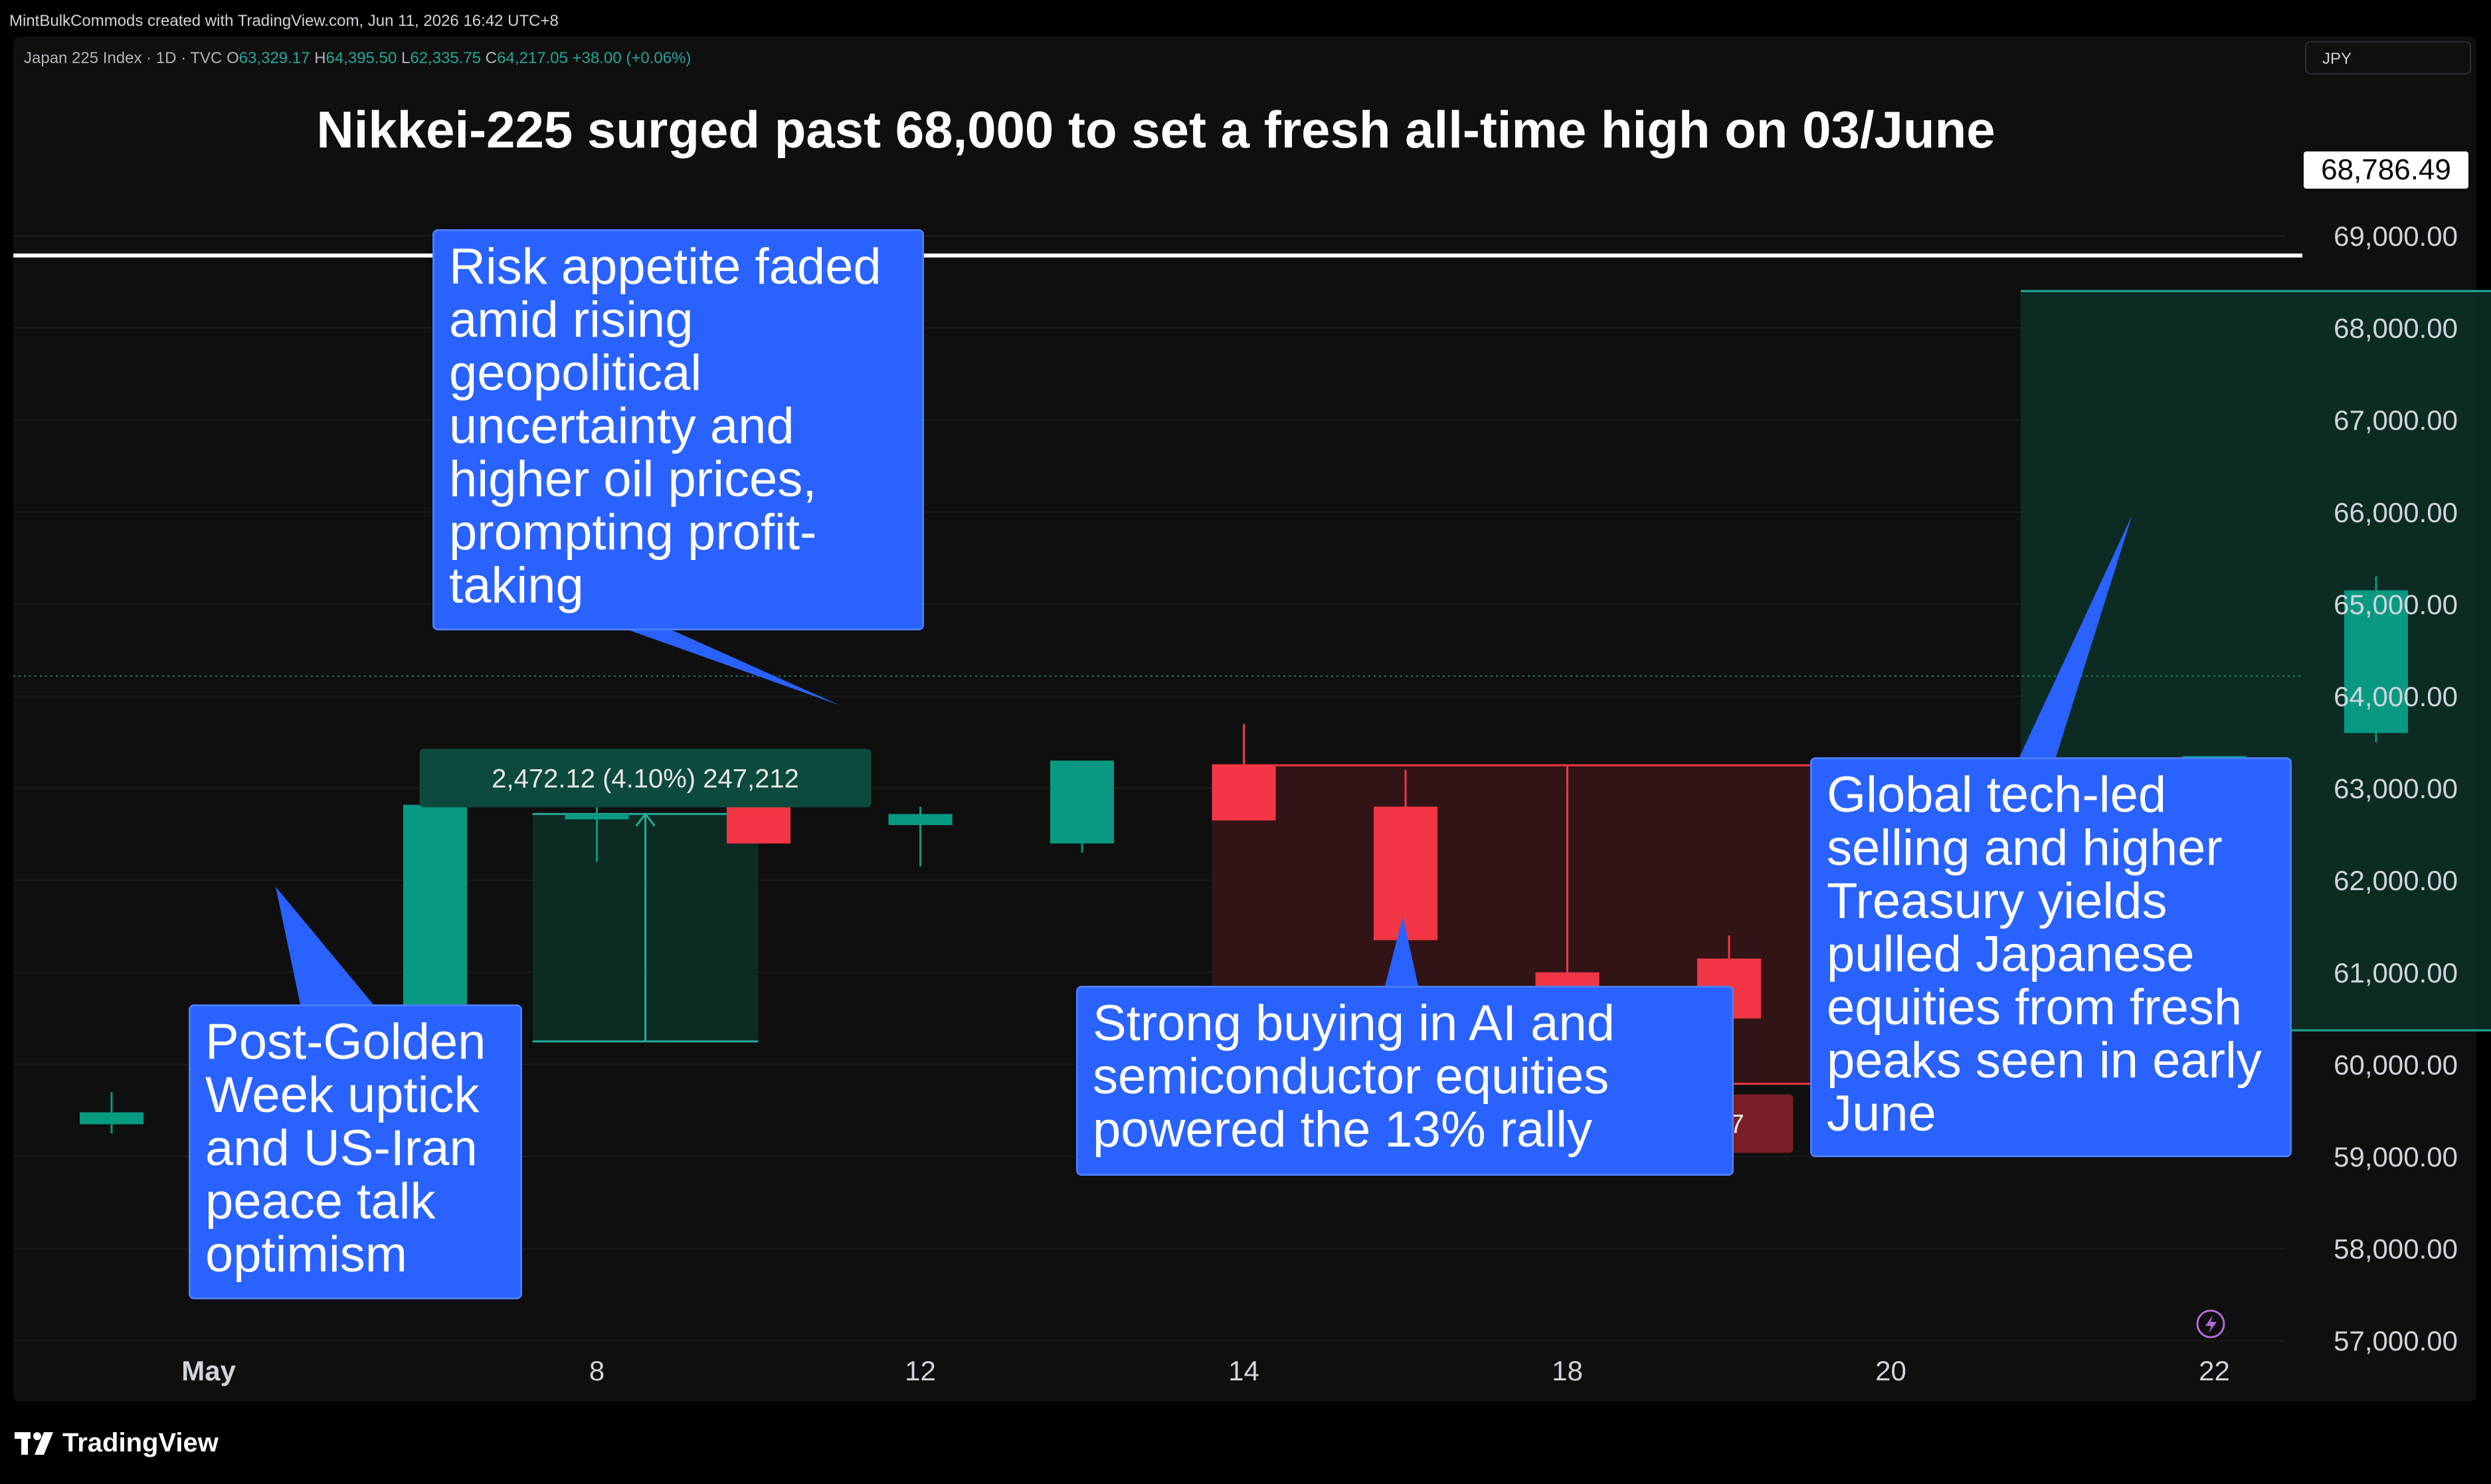 The width and height of the screenshot is (2491, 1484). What do you see at coordinates (233, 58) in the screenshot?
I see `ohlc-open-label: O` at bounding box center [233, 58].